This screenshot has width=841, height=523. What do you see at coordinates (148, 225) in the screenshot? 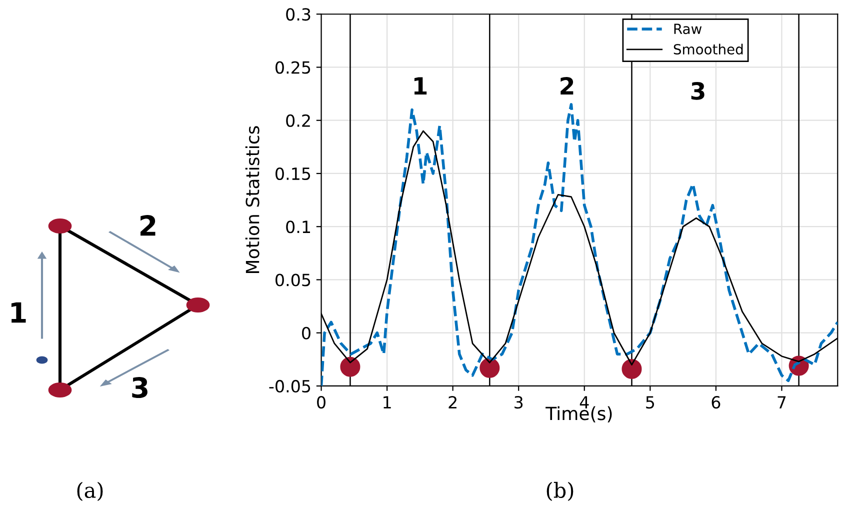
I see `text: 2` at bounding box center [148, 225].